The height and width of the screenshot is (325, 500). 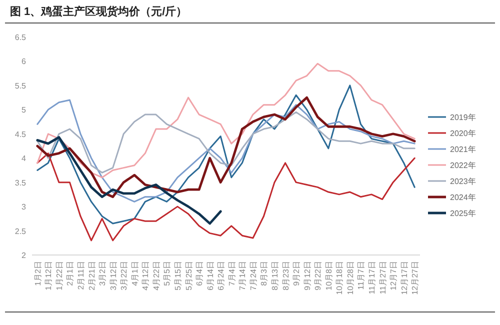 I want to click on x-tick-label: 12月27日, so click(x=415, y=278).